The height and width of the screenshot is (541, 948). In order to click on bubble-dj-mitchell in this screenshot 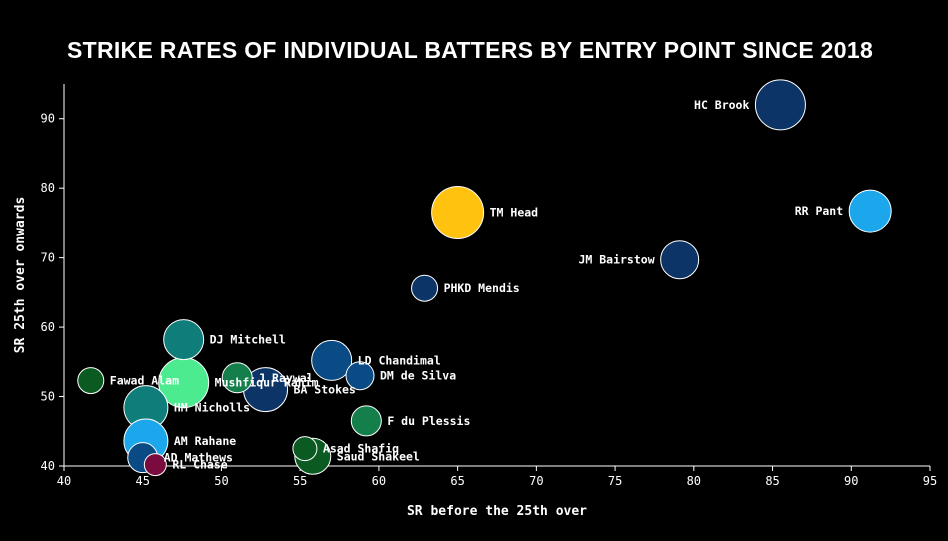, I will do `click(184, 340)`.